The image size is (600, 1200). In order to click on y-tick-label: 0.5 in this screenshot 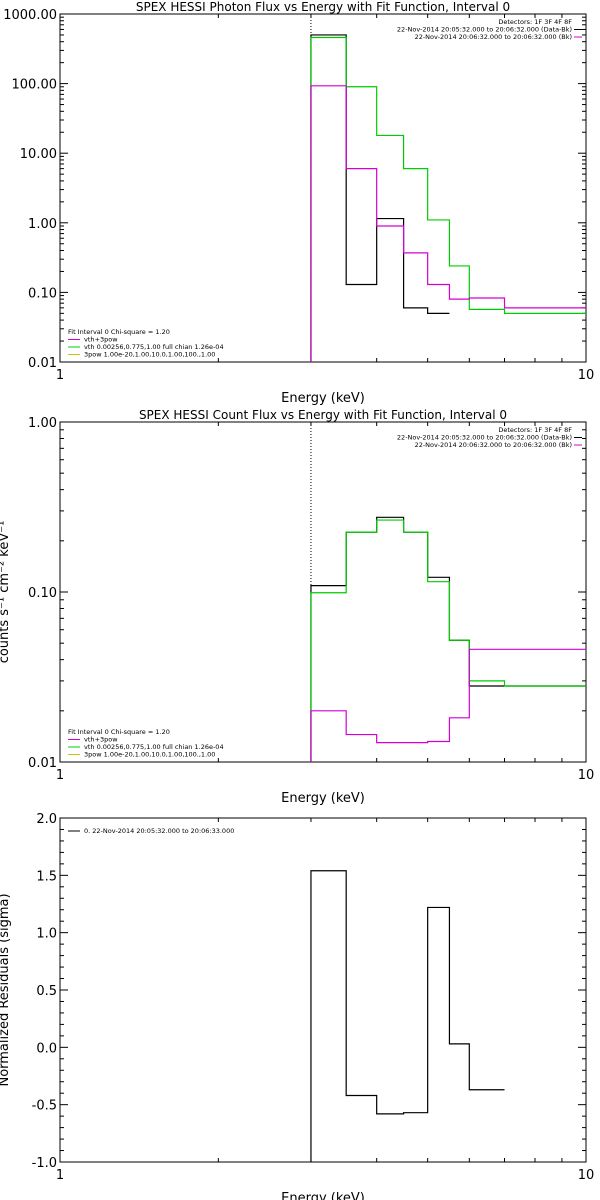, I will do `click(46, 991)`.